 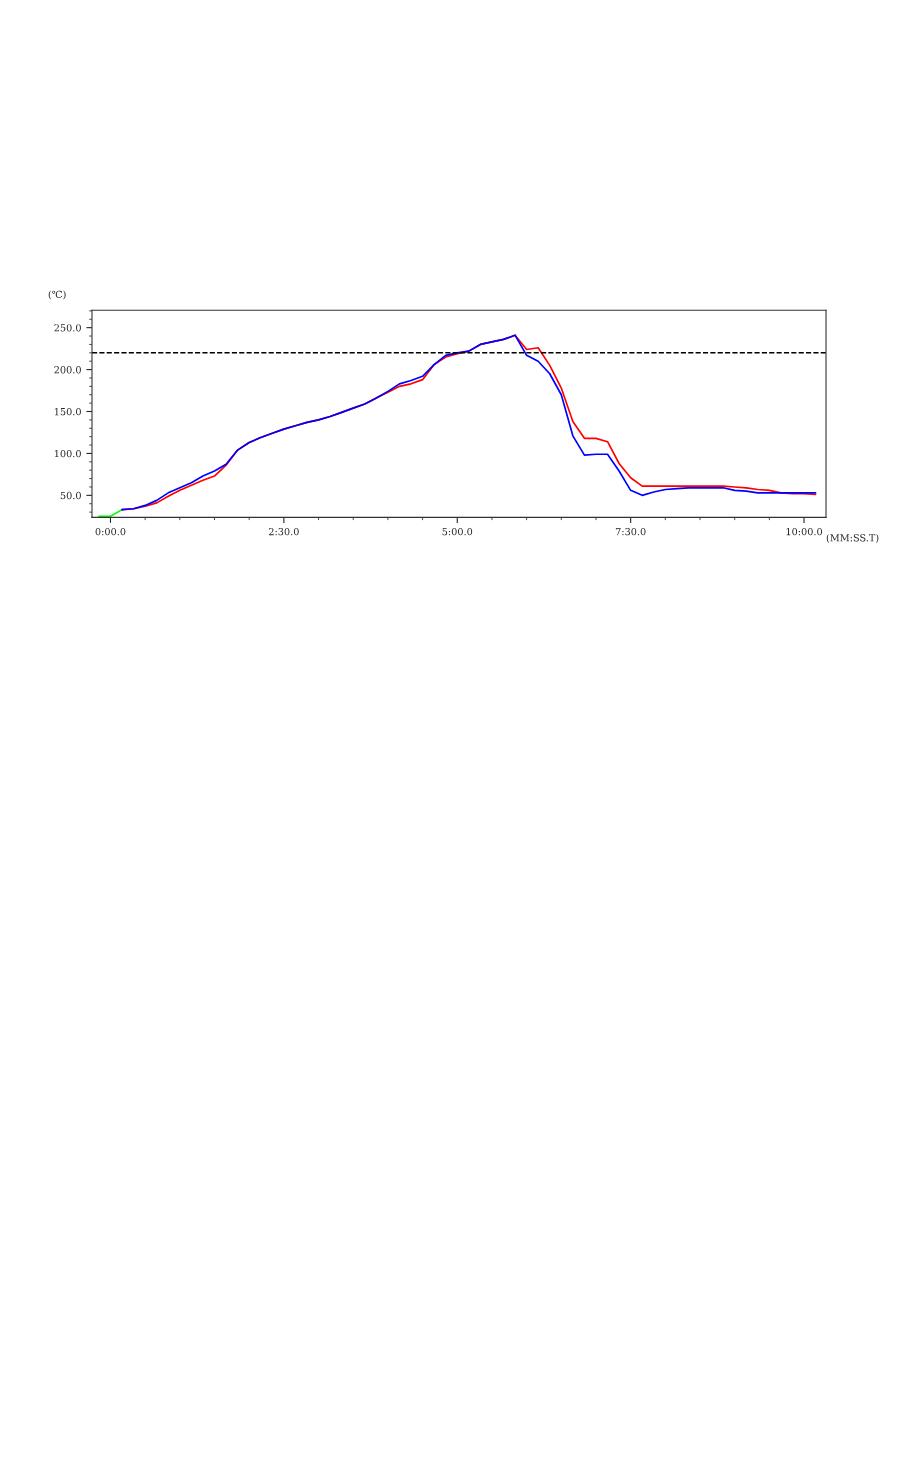 What do you see at coordinates (67, 328) in the screenshot?
I see `y-tick-label: 250.0` at bounding box center [67, 328].